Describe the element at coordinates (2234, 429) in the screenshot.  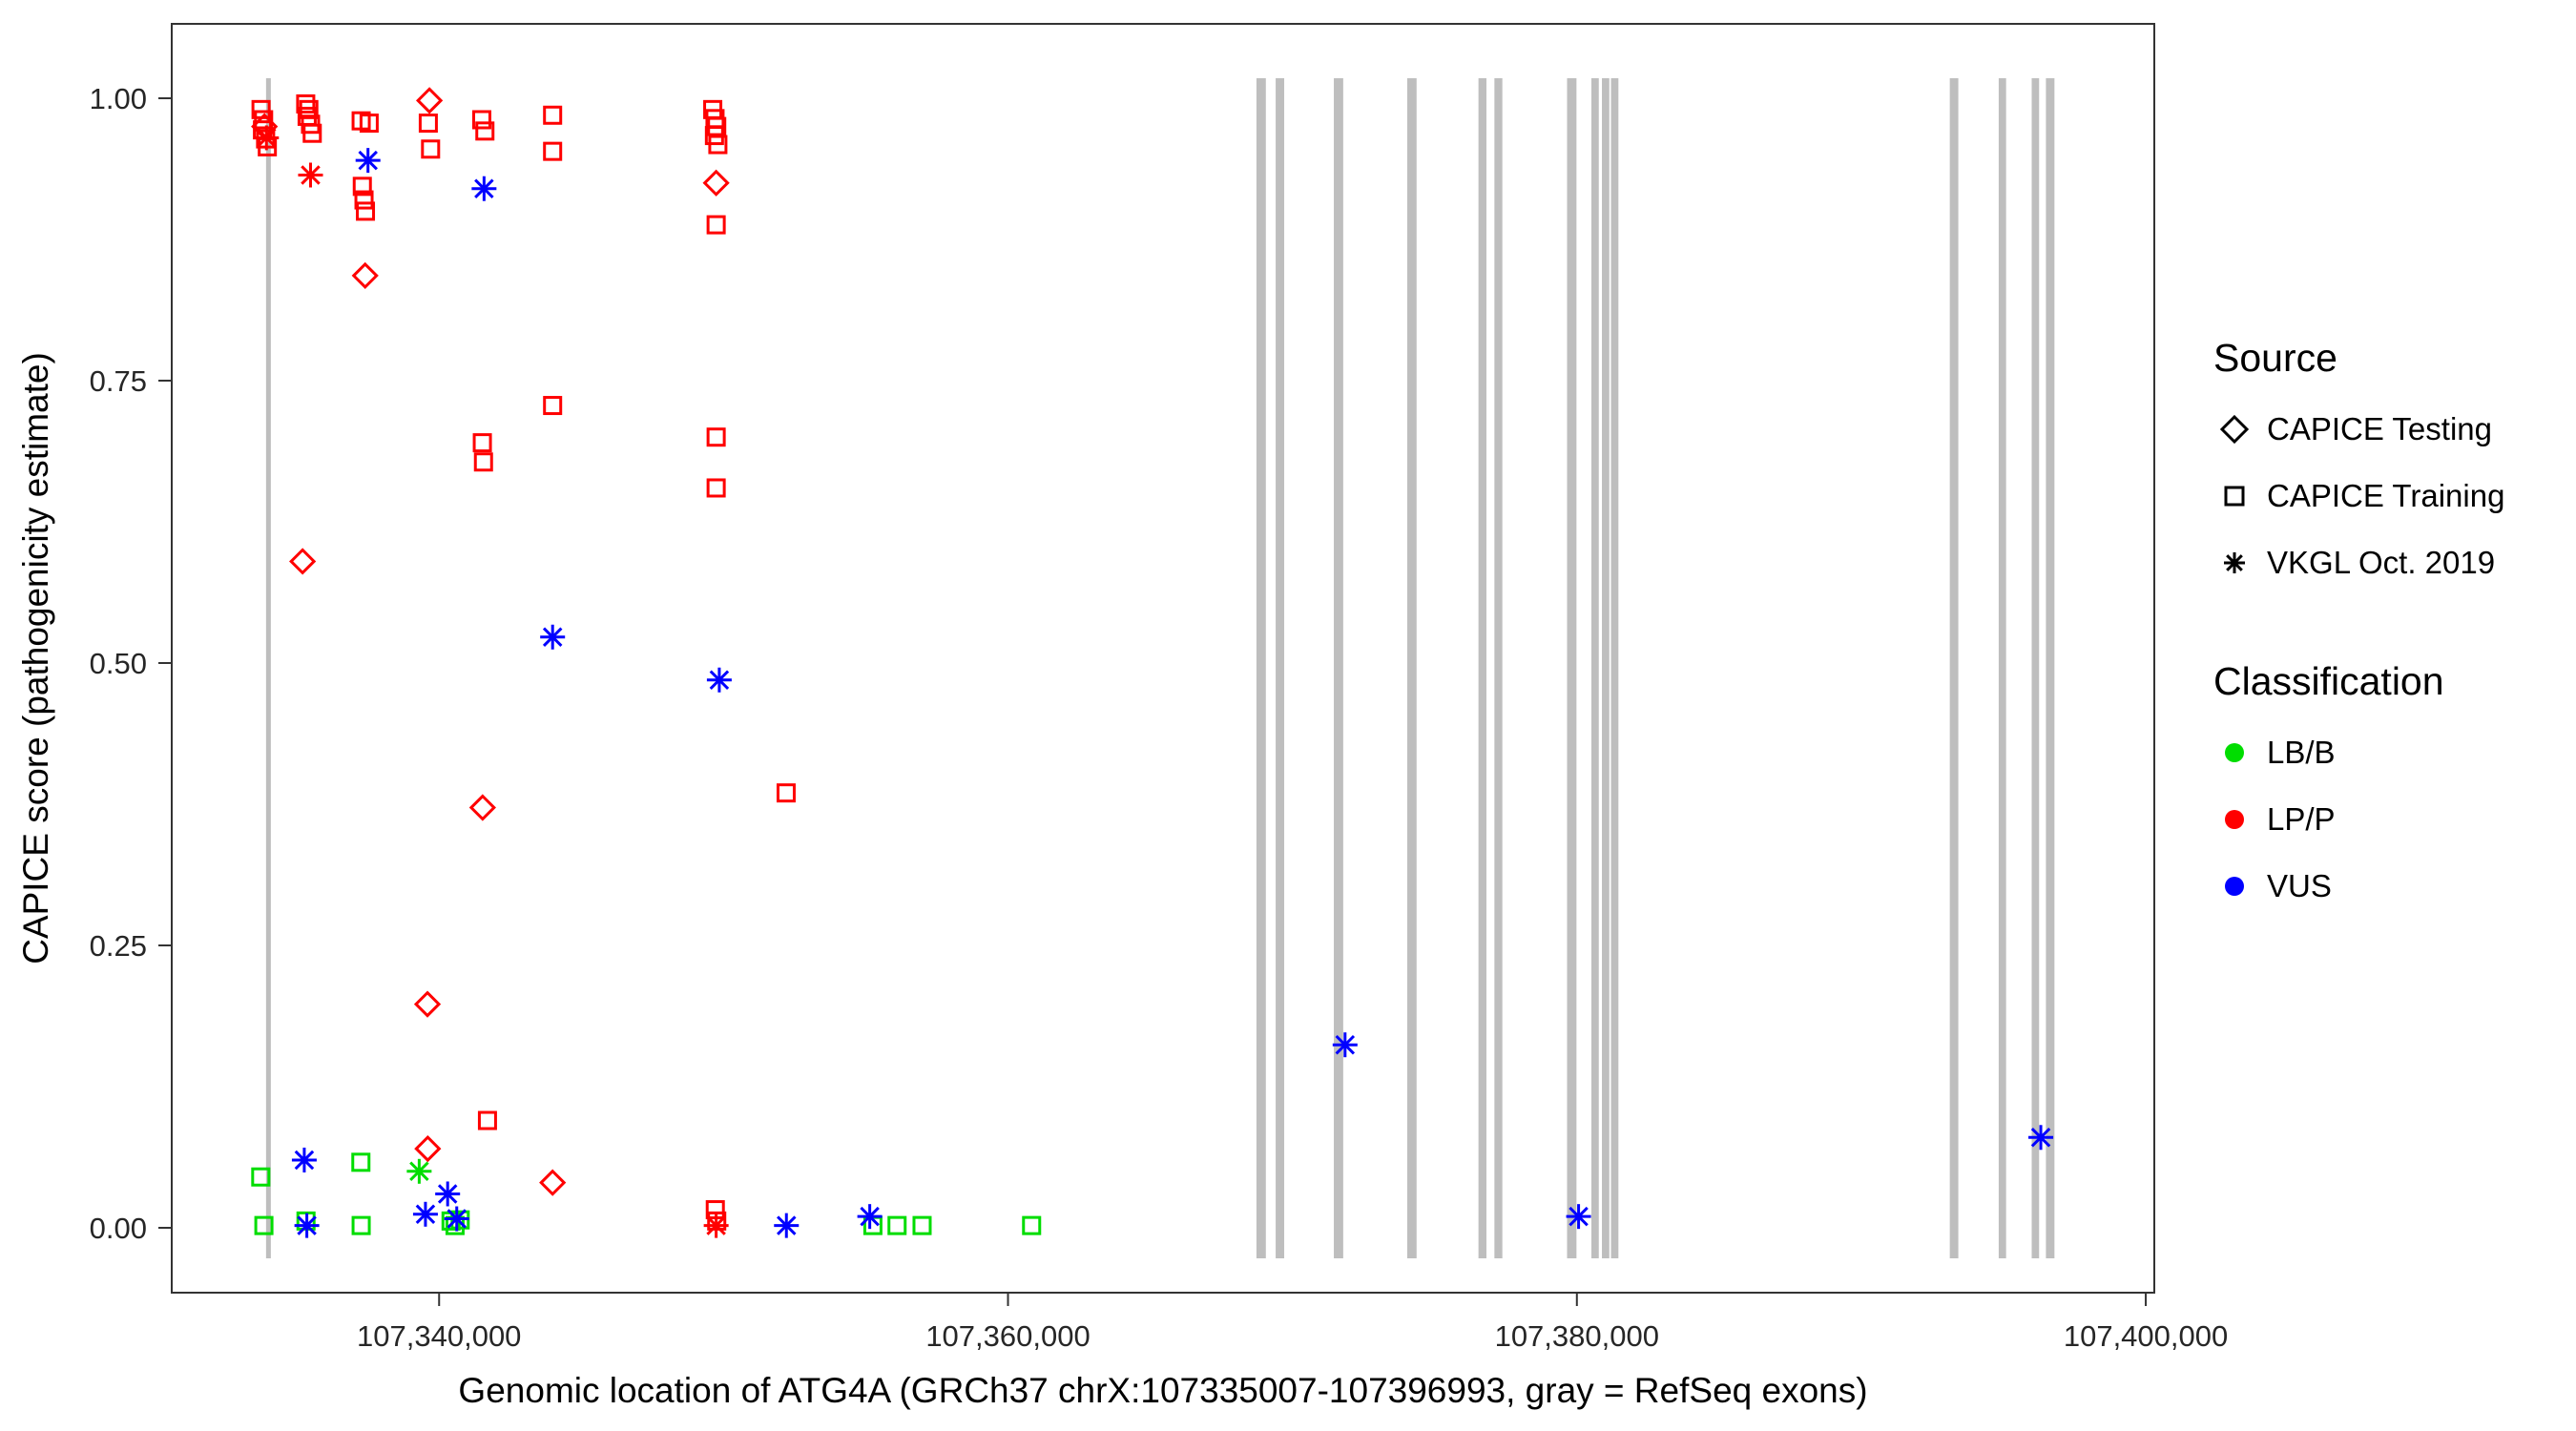
I see `diamond-icon` at that location.